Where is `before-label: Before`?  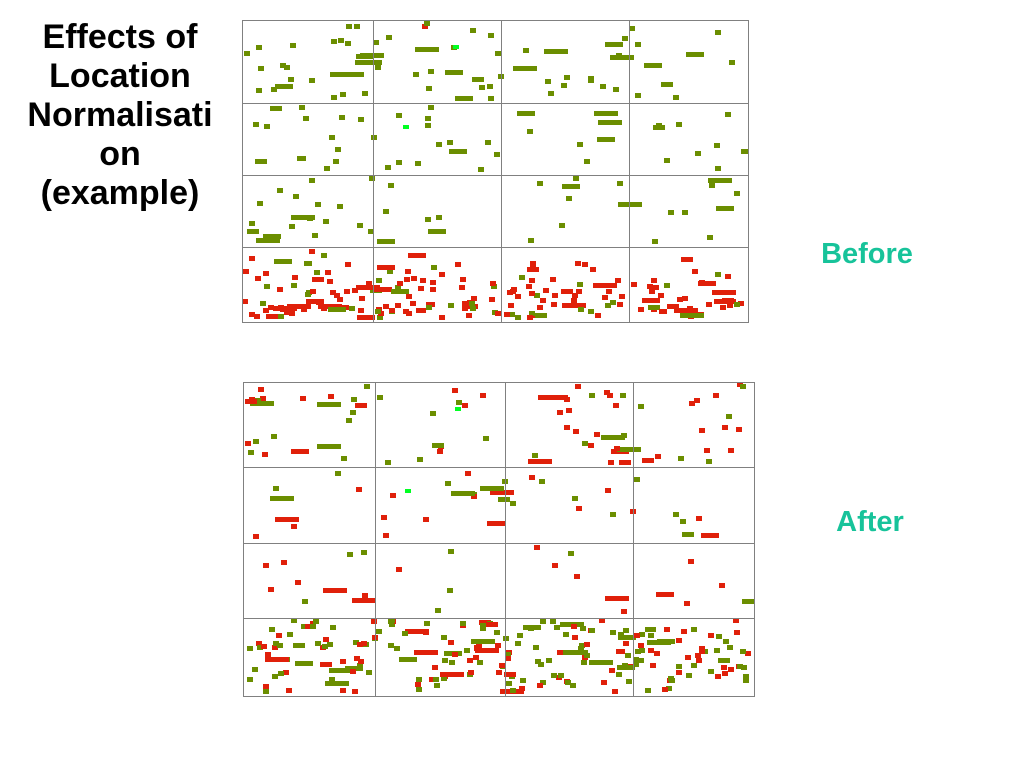
before-label: Before is located at coordinates (867, 254).